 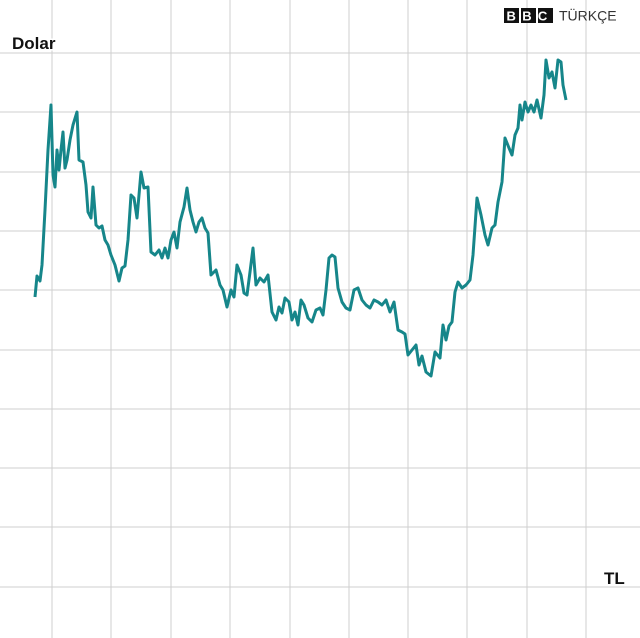 I want to click on logo-text: TÜRKÇE, so click(x=588, y=15).